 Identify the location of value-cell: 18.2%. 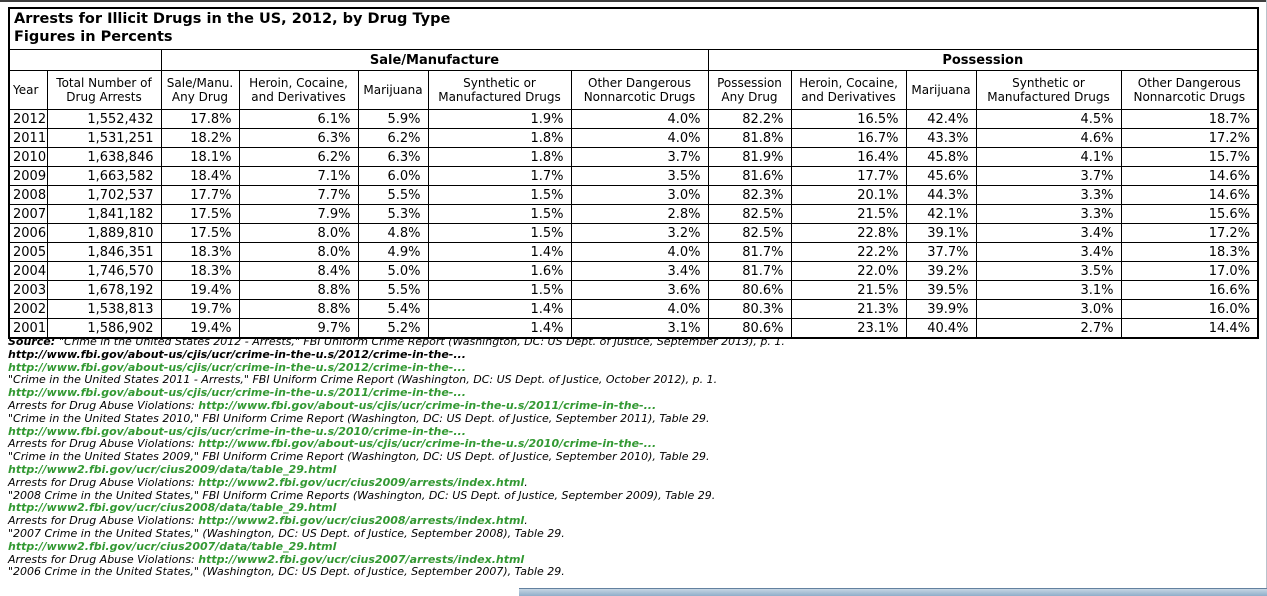
(200, 138).